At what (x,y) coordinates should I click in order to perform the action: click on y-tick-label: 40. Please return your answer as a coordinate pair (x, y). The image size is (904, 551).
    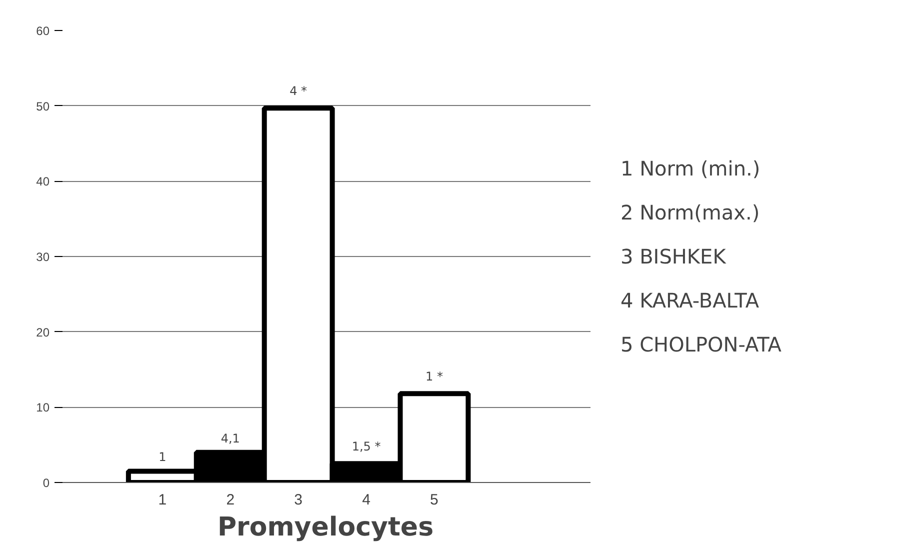
    Looking at the image, I should click on (43, 181).